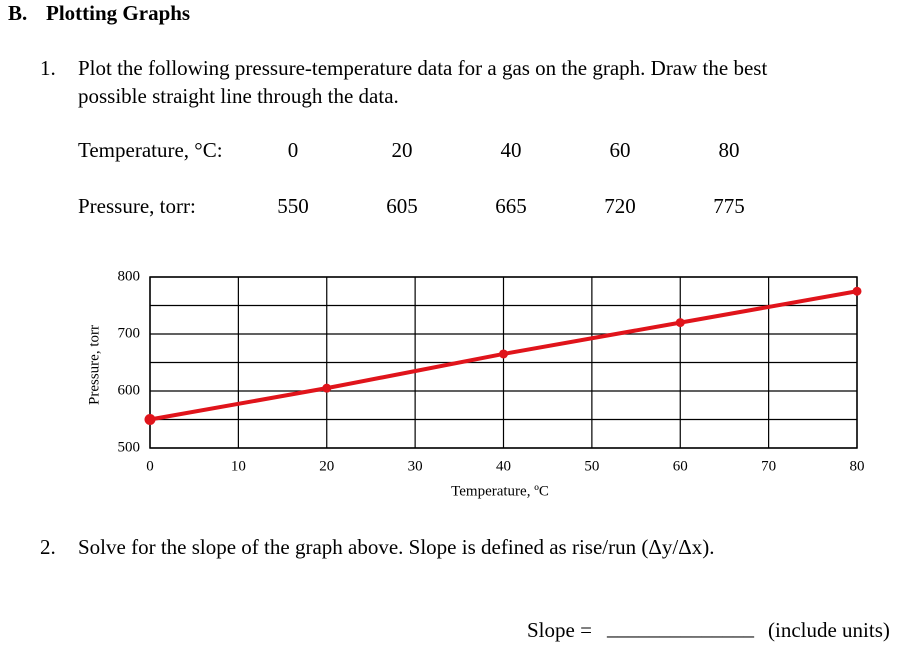 The image size is (913, 649). What do you see at coordinates (559, 630) in the screenshot?
I see `slope-label: Slope =` at bounding box center [559, 630].